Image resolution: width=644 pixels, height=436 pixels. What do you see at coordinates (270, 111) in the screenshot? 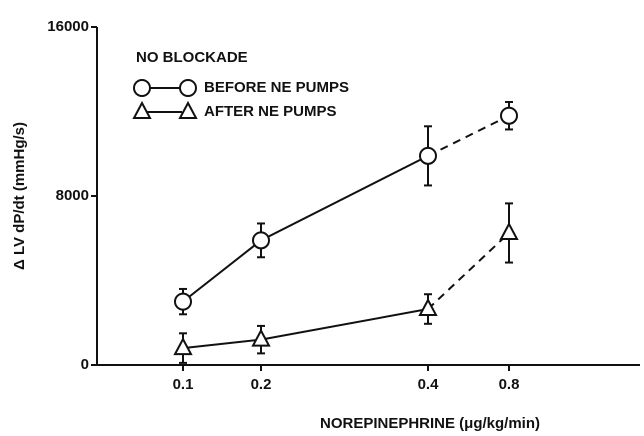
I see `legend-label: AFTER NE PUMPS` at bounding box center [270, 111].